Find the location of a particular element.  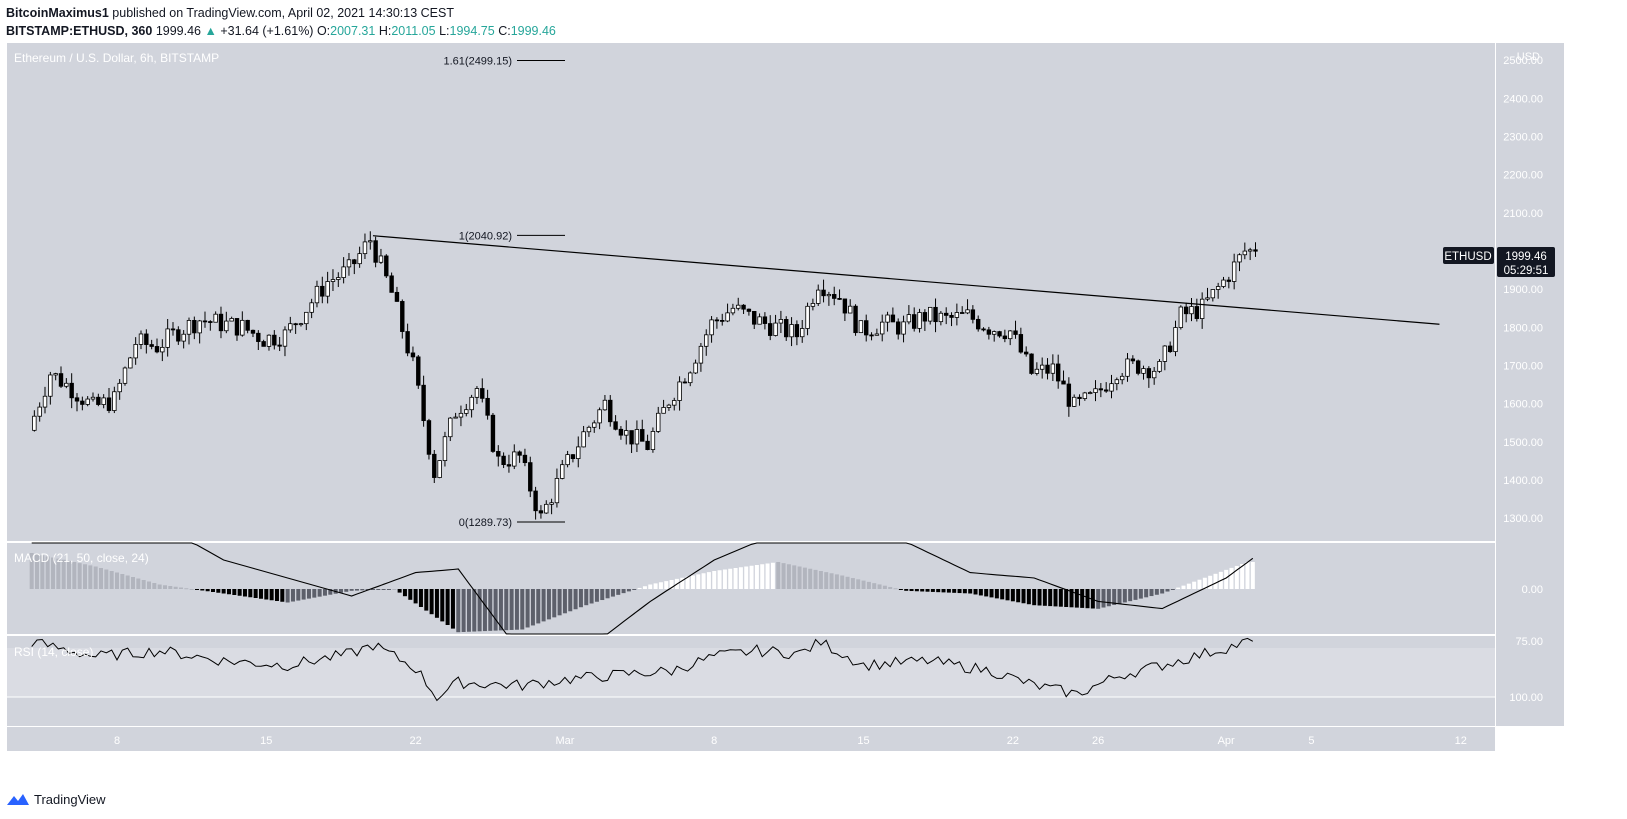

footer-brand: TradingView is located at coordinates (70, 799).